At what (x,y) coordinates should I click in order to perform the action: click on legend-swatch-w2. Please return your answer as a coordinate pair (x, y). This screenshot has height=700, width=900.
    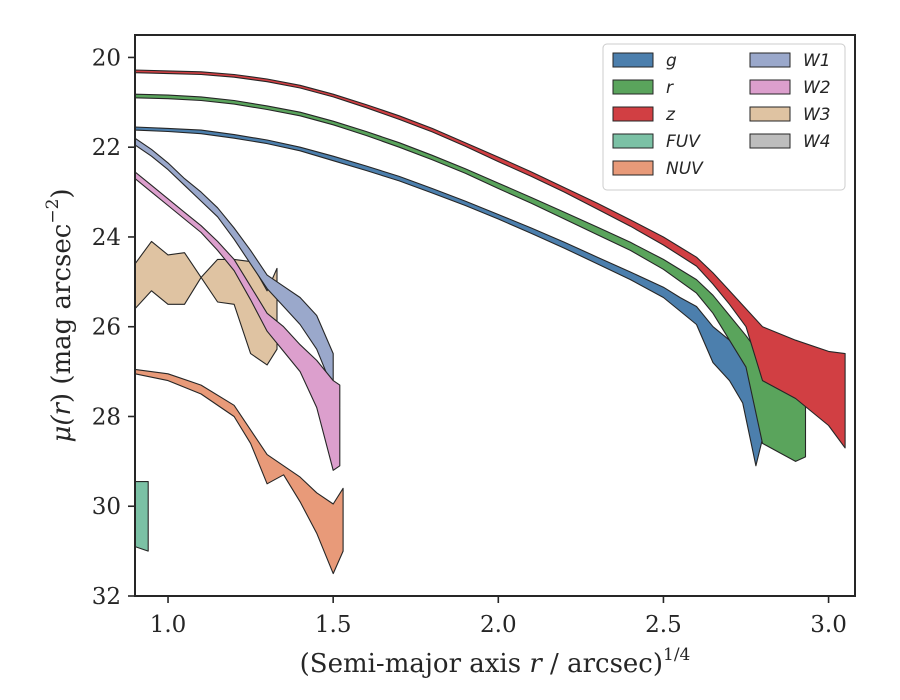
    Looking at the image, I should click on (770, 87).